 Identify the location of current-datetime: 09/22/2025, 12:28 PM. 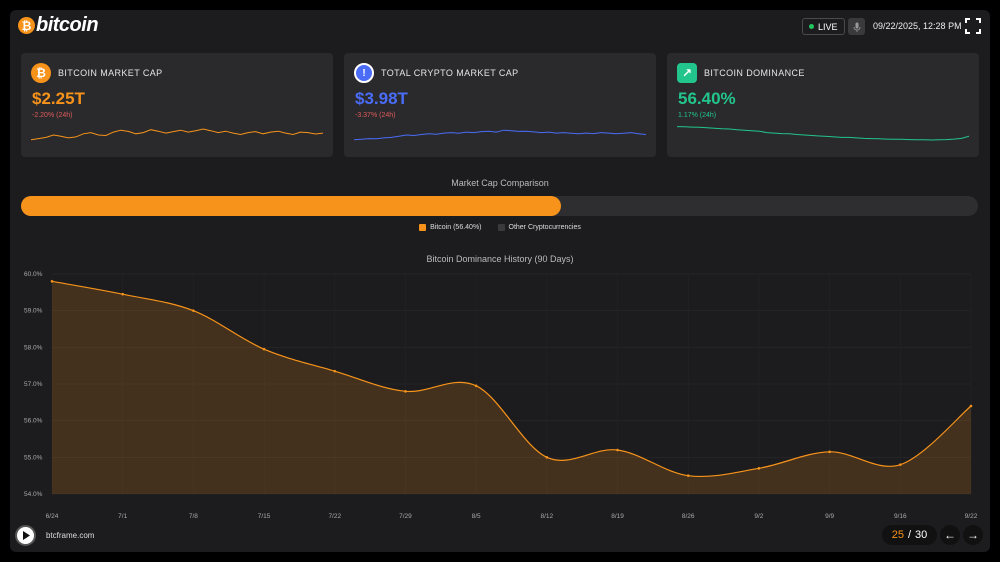
(917, 26).